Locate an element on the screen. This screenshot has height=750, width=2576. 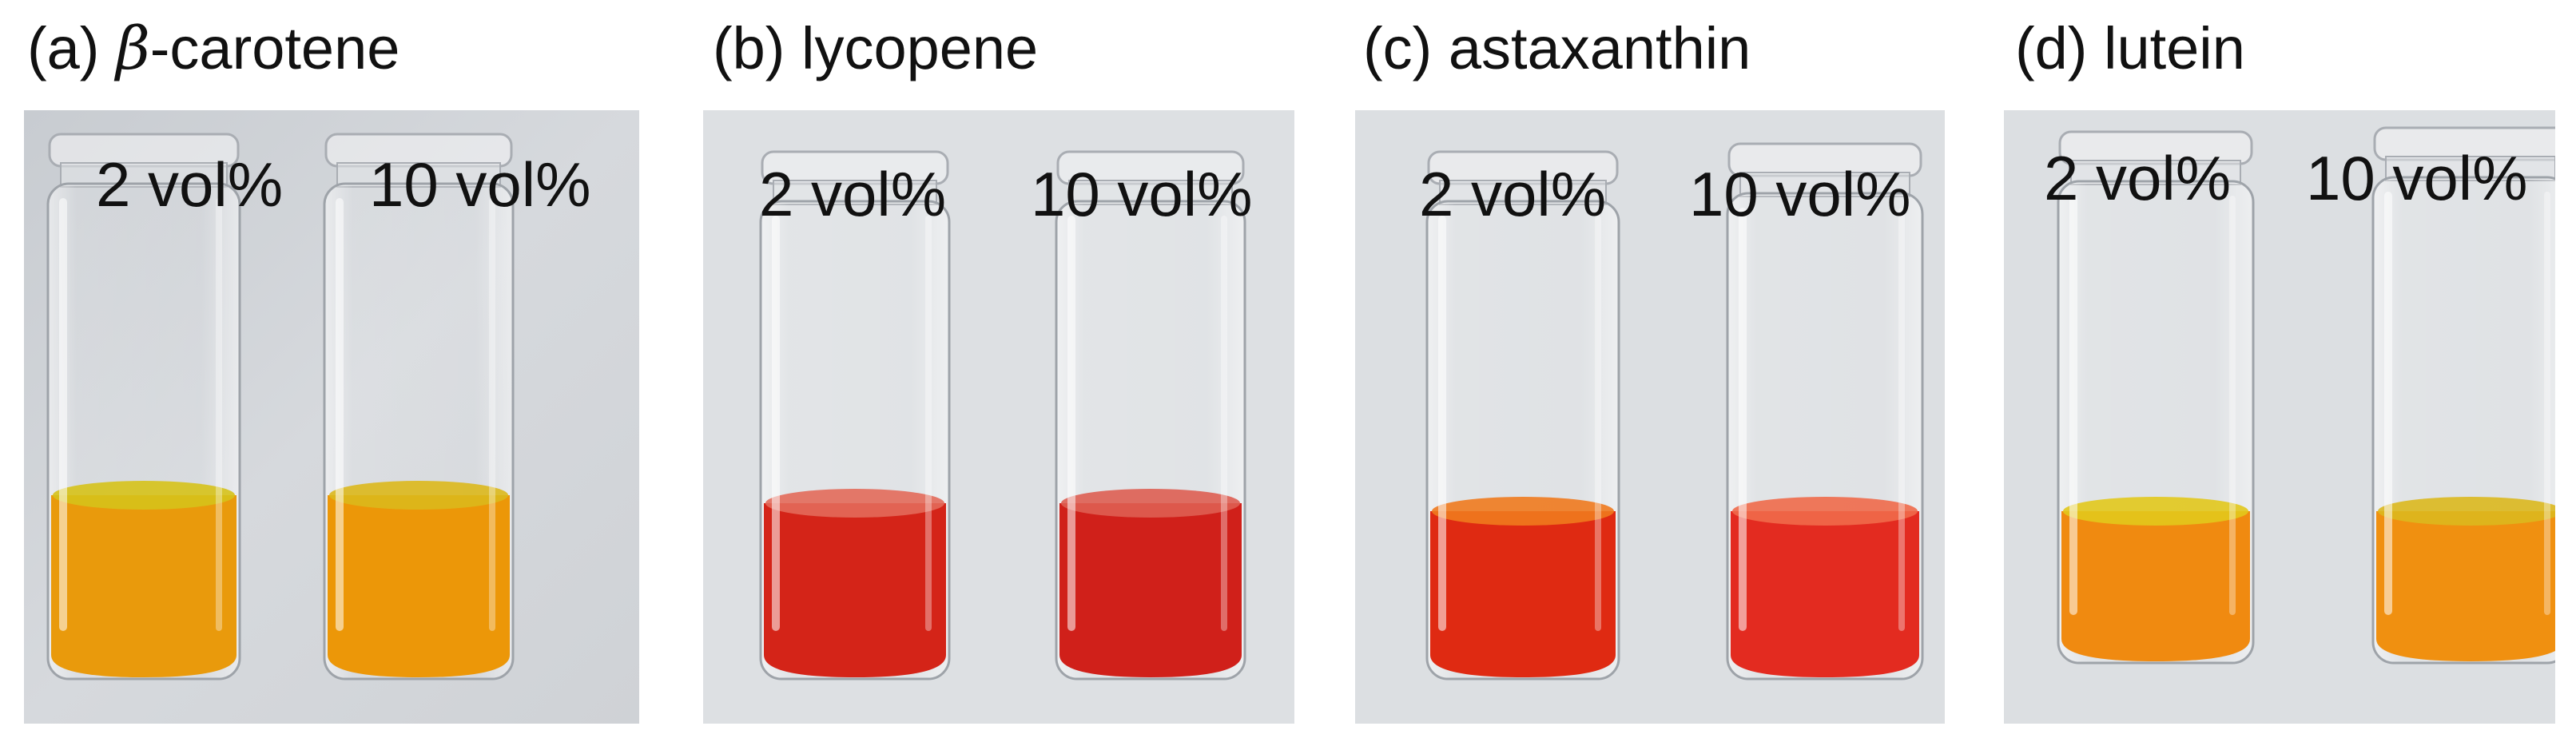
panel-d-title: (d) lutein is located at coordinates (2130, 48).